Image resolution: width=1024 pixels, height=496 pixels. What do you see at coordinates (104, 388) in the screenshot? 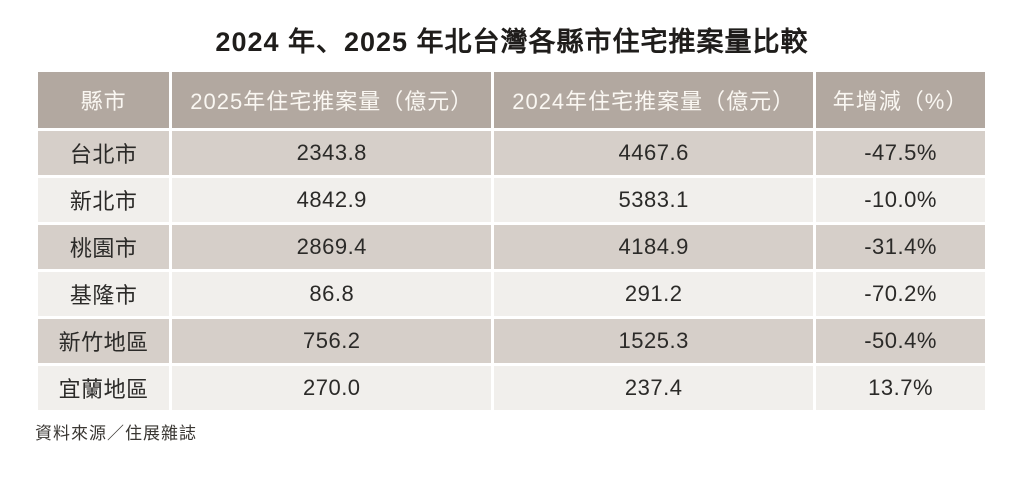
I see `row-label: 宜蘭地區` at bounding box center [104, 388].